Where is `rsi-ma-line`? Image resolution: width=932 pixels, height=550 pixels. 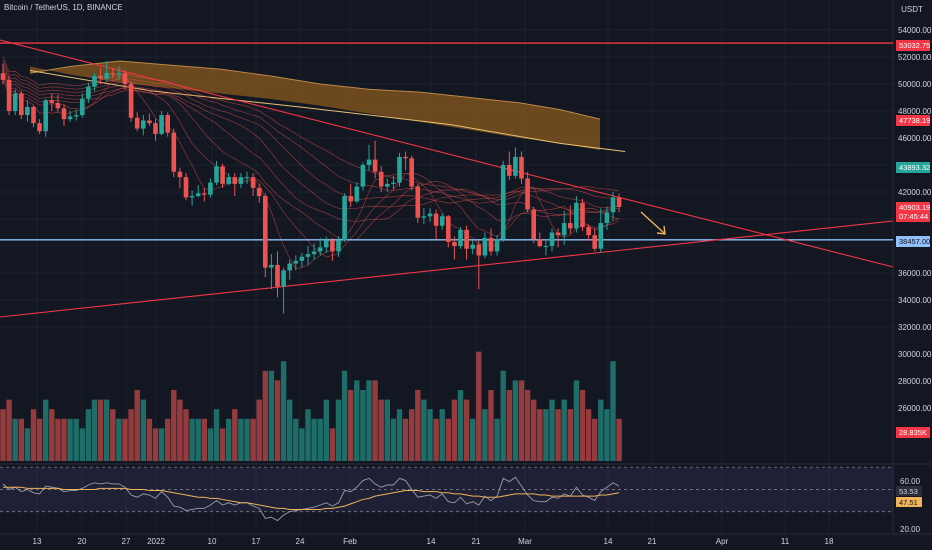 rsi-ma-line is located at coordinates (311, 498).